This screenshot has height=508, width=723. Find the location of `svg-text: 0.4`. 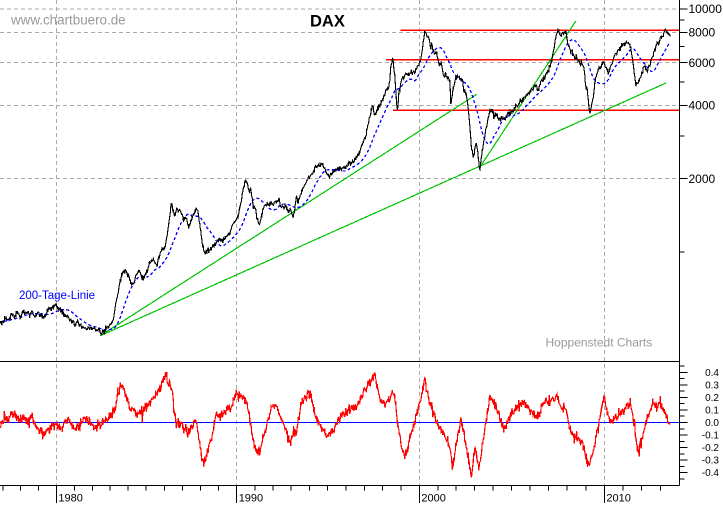

svg-text: 0.4 is located at coordinates (712, 373).